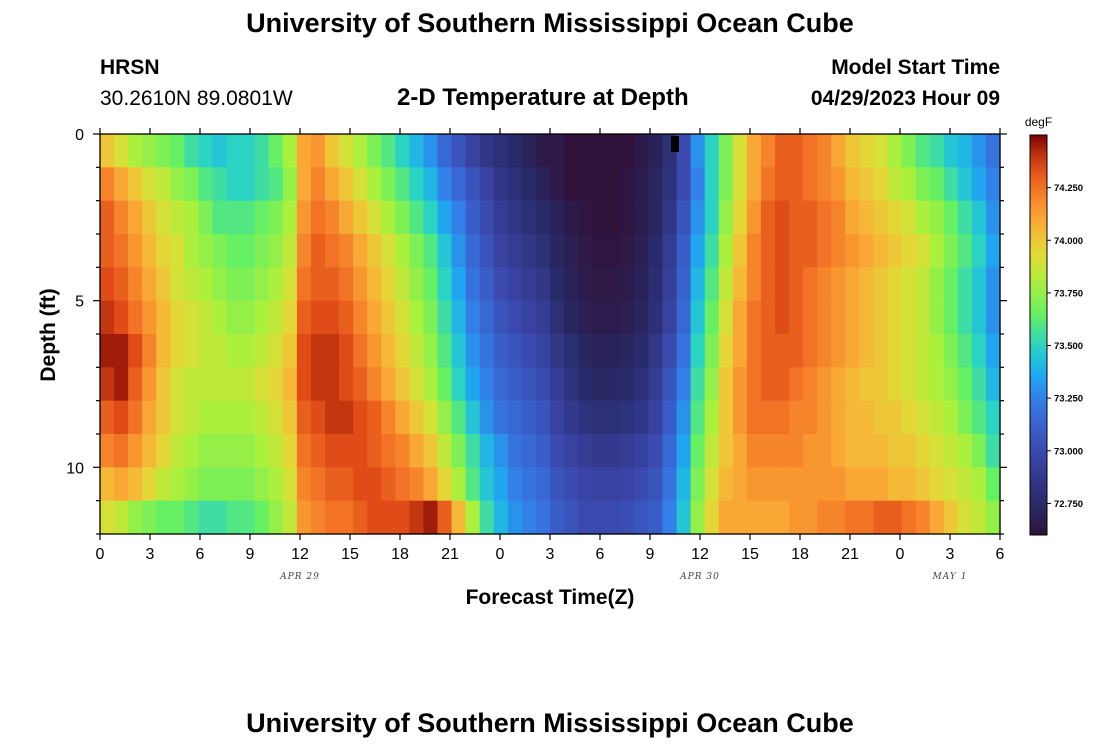 This screenshot has width=1100, height=750. What do you see at coordinates (1068, 188) in the screenshot?
I see `colorbar-tick-label: 74.250` at bounding box center [1068, 188].